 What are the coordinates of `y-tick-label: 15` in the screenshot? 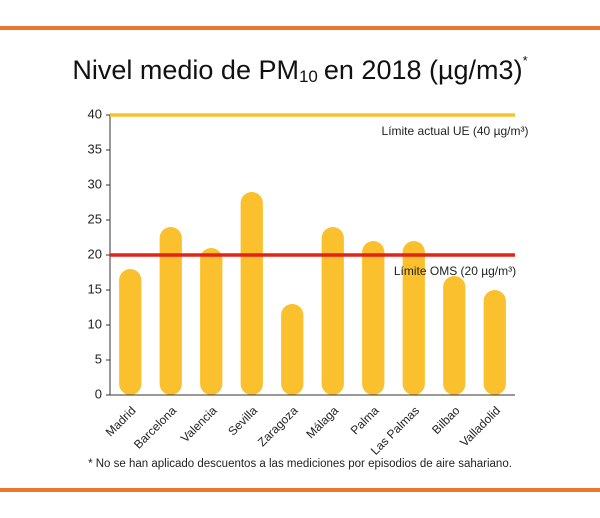 It's located at (95, 288).